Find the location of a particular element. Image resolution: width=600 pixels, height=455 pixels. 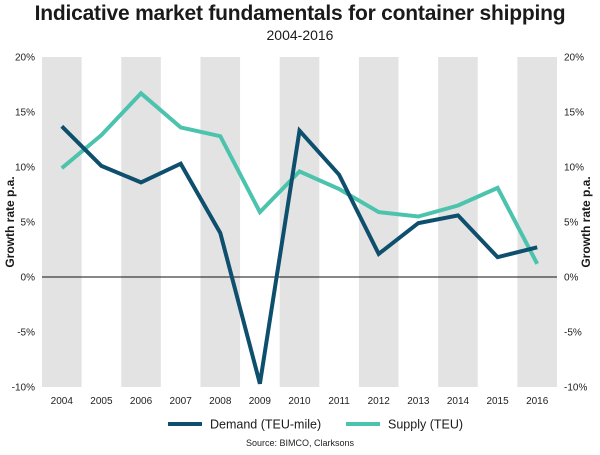

source-note: Source: BIMCO, Clarksons is located at coordinates (300, 443).